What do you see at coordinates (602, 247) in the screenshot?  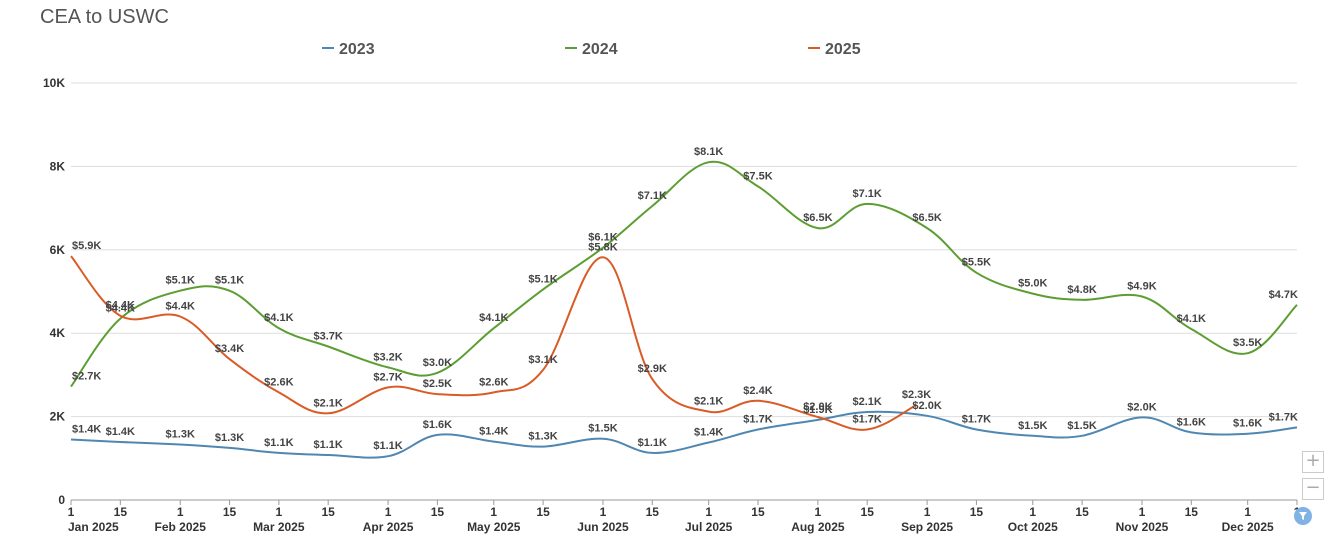 I see `data-label: $5.8K` at bounding box center [602, 247].